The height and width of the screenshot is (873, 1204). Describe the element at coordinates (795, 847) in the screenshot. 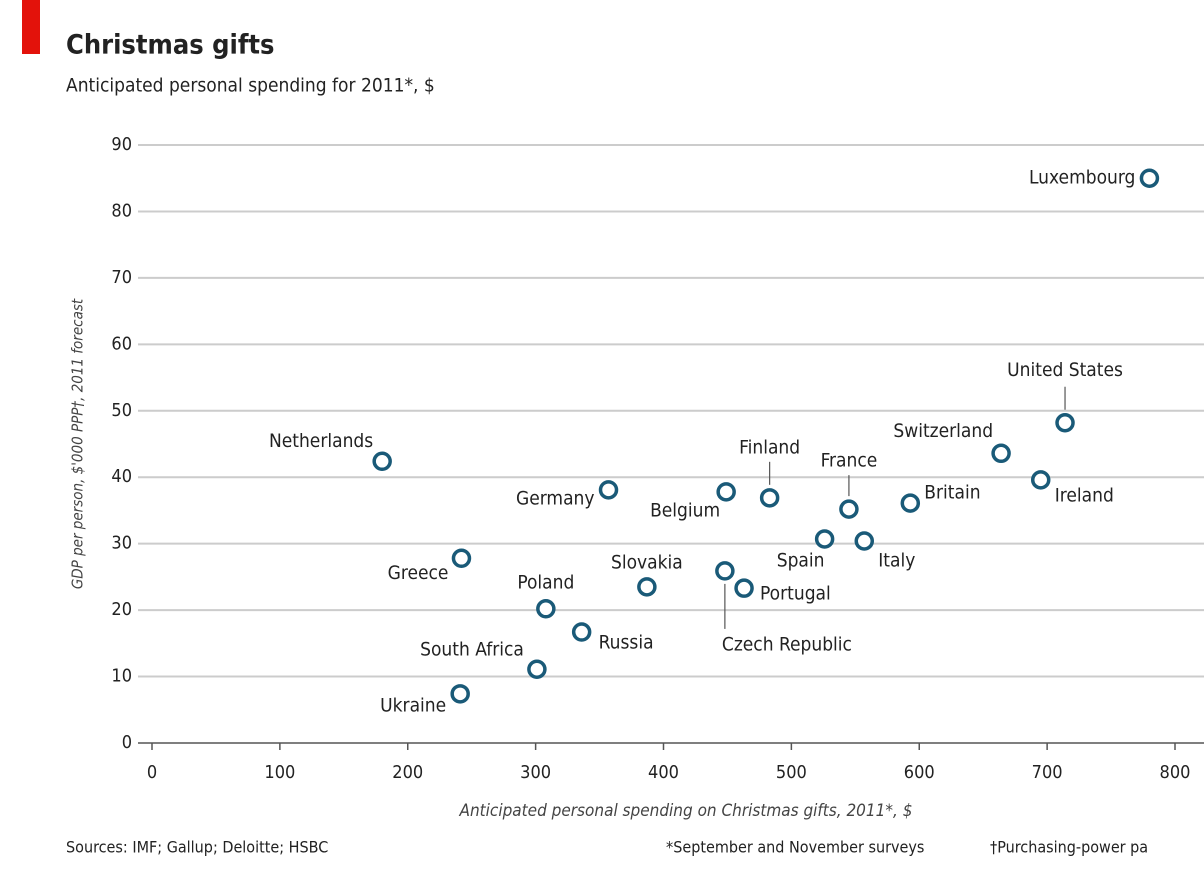

I see `footnote: *September and November surveys` at that location.